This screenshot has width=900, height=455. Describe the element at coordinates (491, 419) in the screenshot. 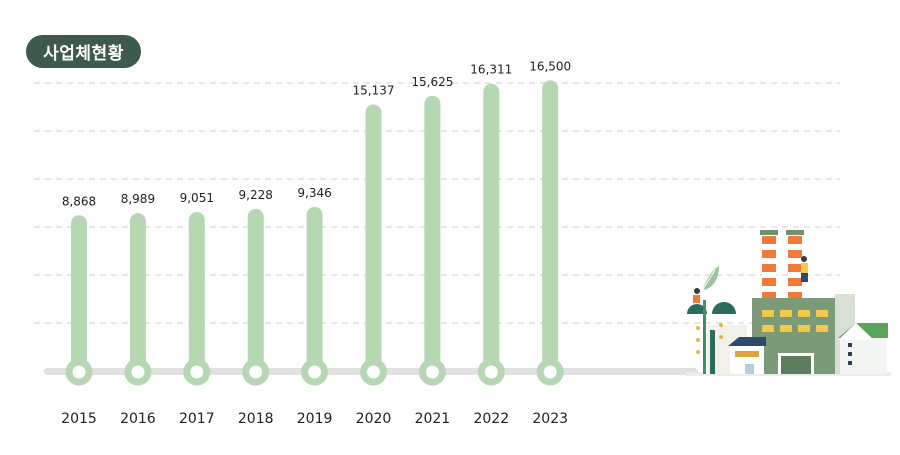

I see `x-tick-label-2022: 2022` at that location.